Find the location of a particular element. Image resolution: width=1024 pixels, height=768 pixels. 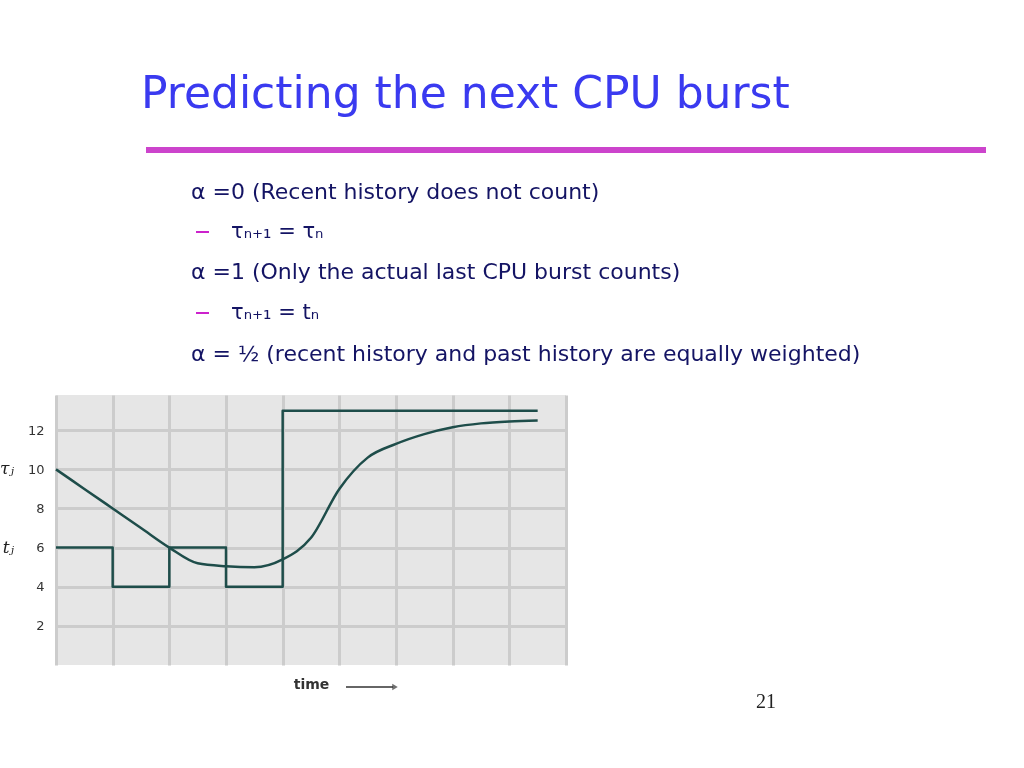

text: α = ½ (recent history and past history are equally weighted) is located at coordinates (526, 353).